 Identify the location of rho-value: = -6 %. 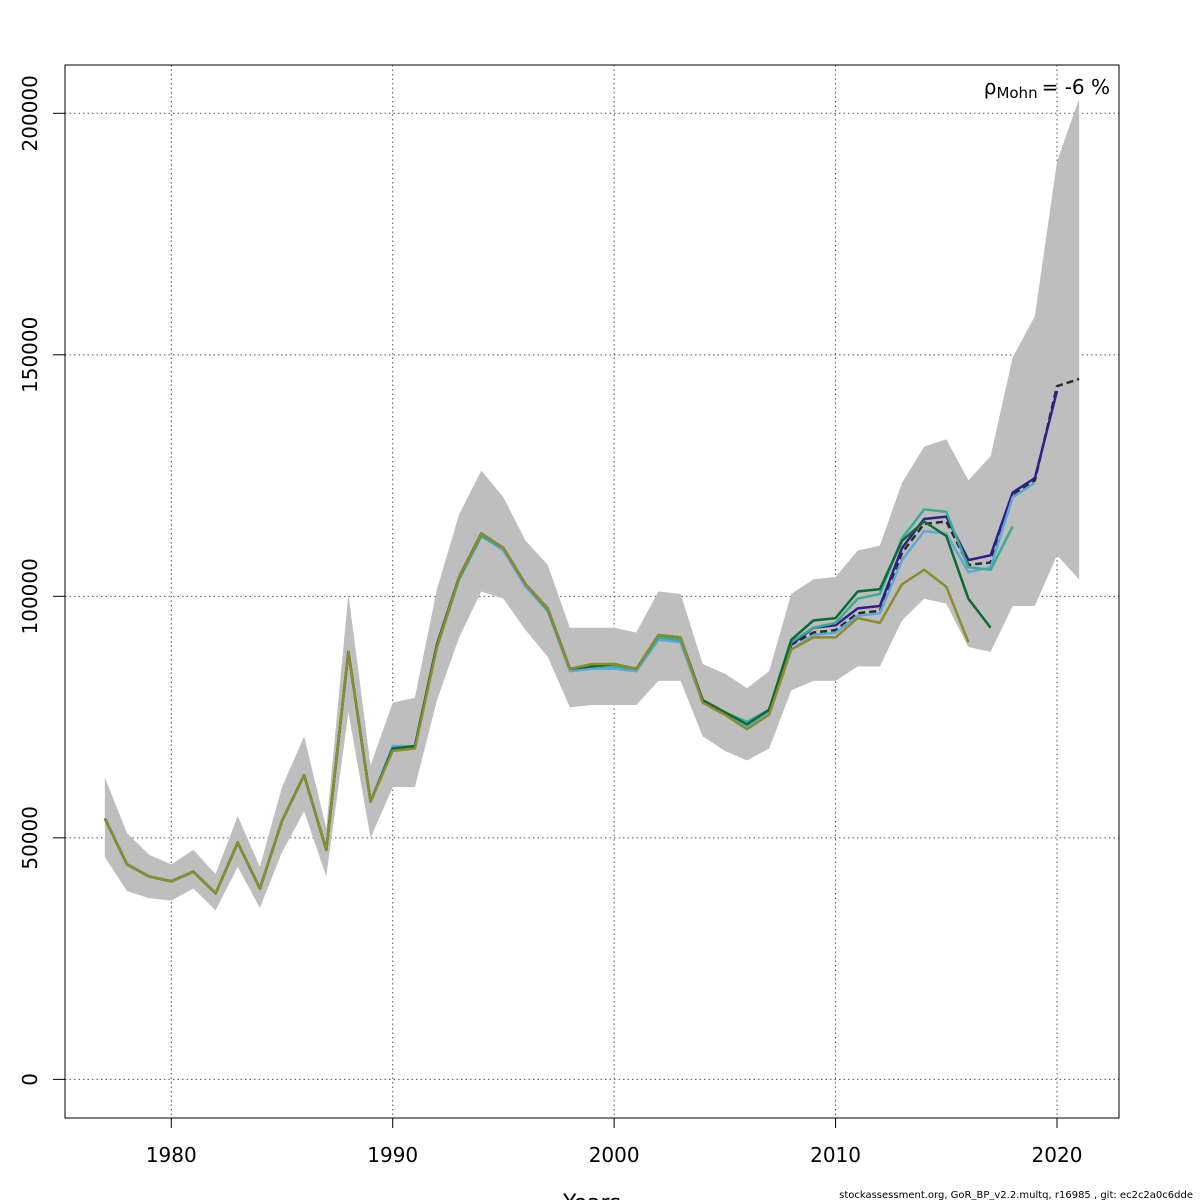
(1076, 87).